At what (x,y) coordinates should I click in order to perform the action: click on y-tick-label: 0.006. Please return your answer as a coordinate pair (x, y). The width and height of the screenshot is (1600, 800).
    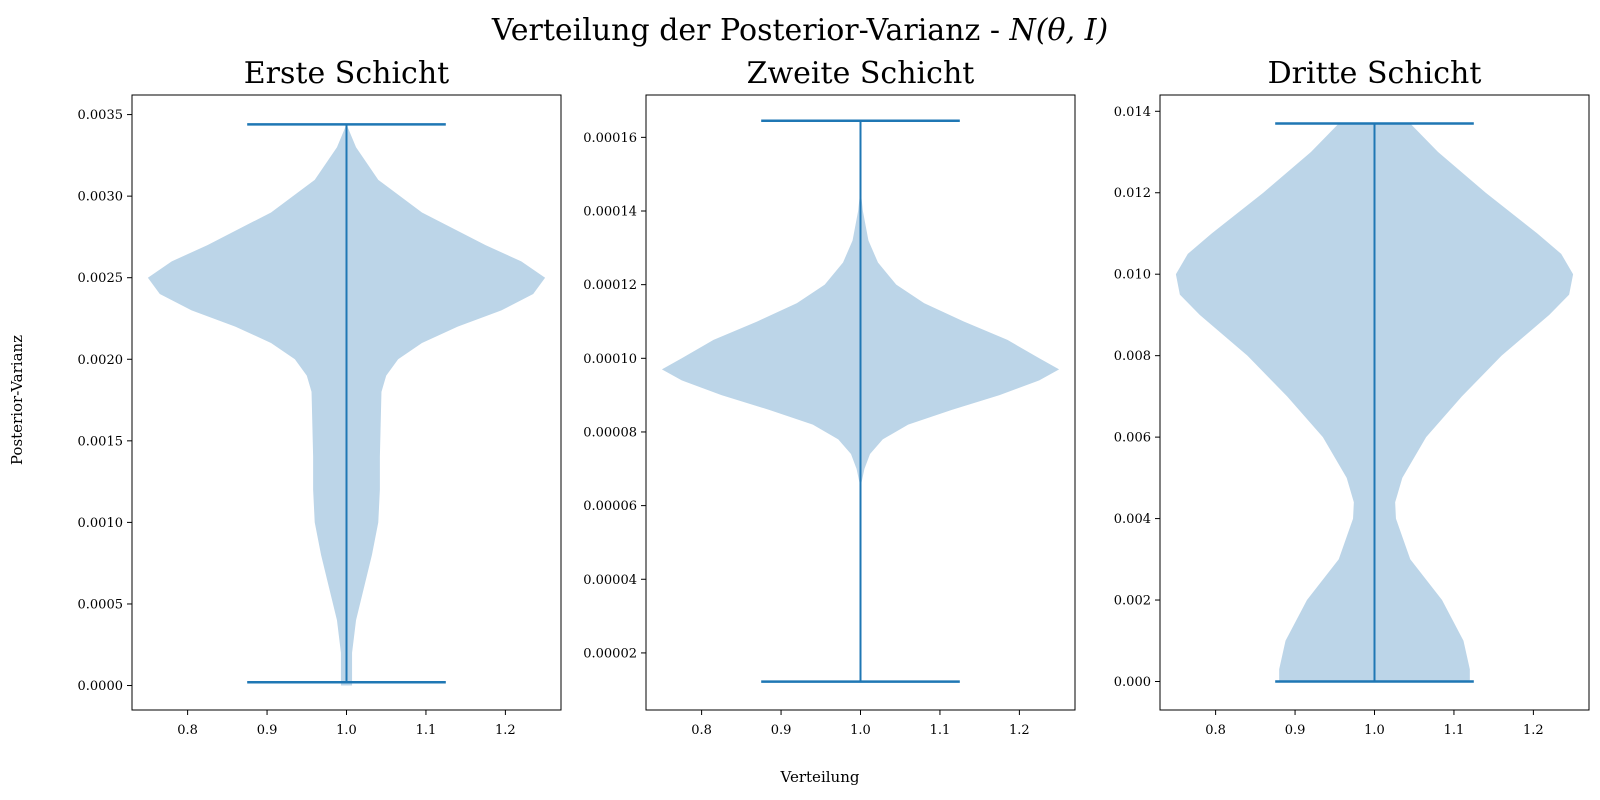
    Looking at the image, I should click on (1132, 438).